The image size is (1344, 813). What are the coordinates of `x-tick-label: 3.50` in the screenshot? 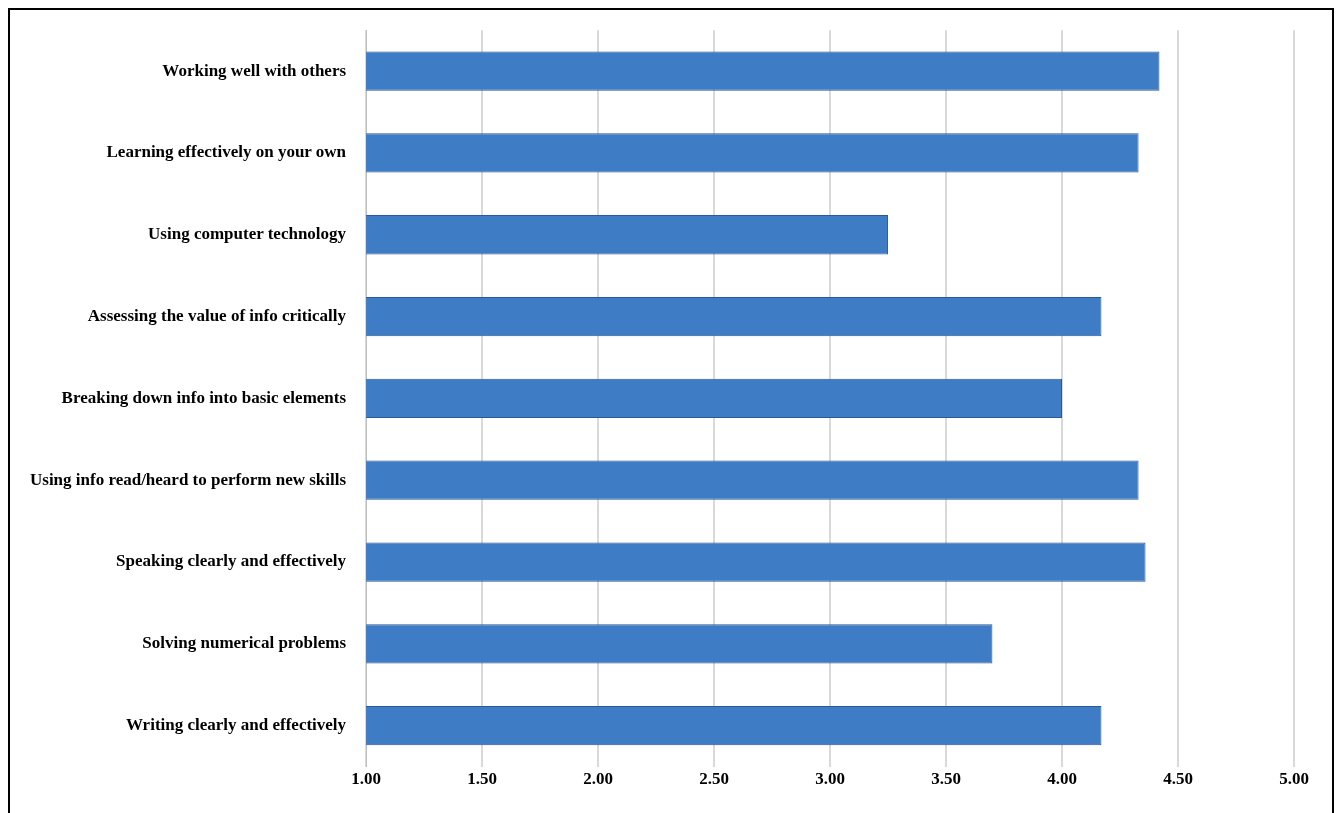 It's located at (946, 779).